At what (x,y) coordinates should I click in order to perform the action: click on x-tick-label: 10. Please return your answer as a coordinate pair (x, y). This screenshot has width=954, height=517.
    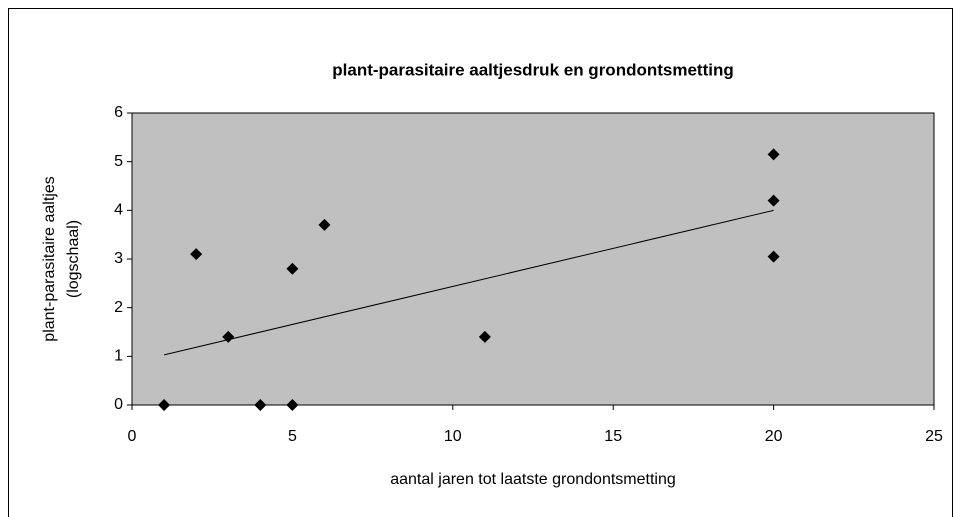
    Looking at the image, I should click on (453, 436).